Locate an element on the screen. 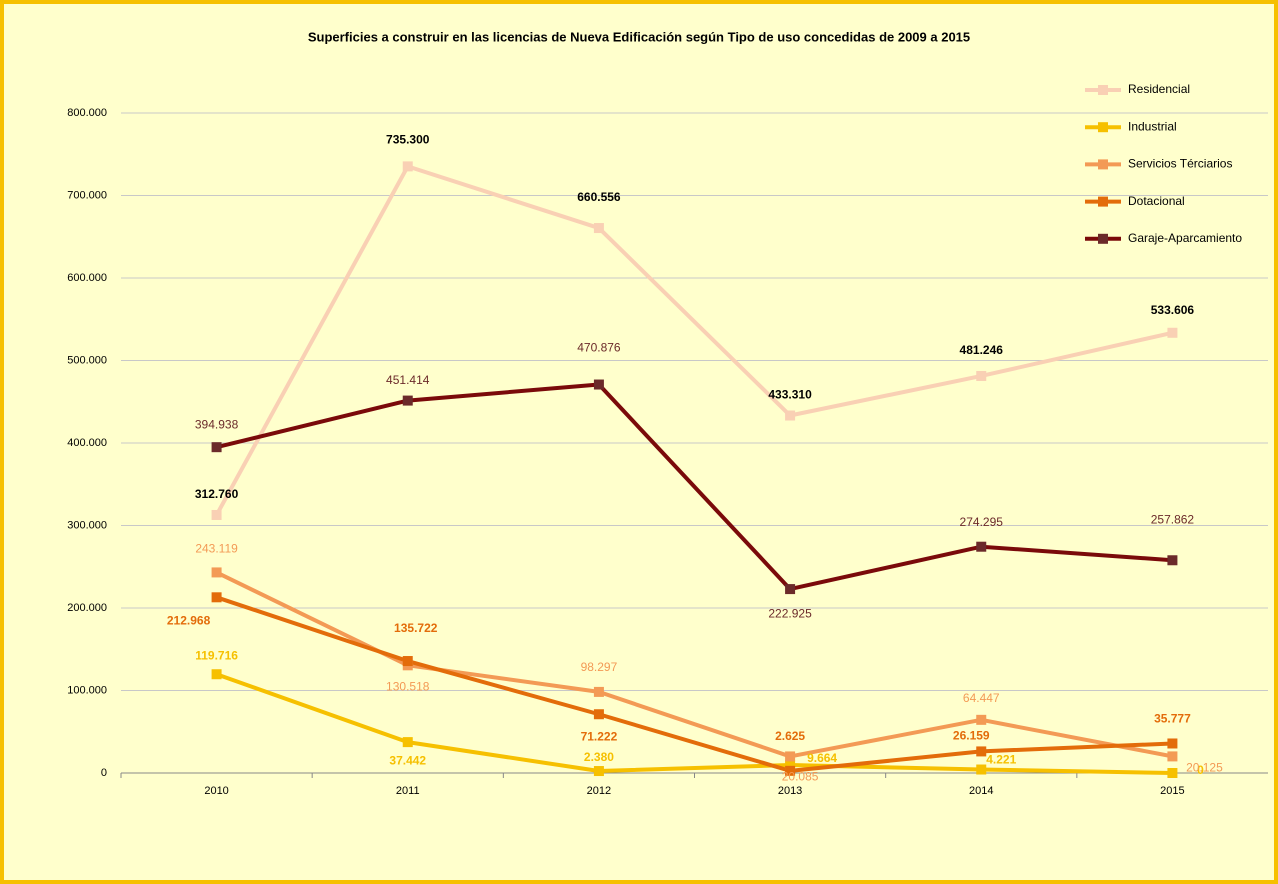  data-label: 135.722 is located at coordinates (416, 628).